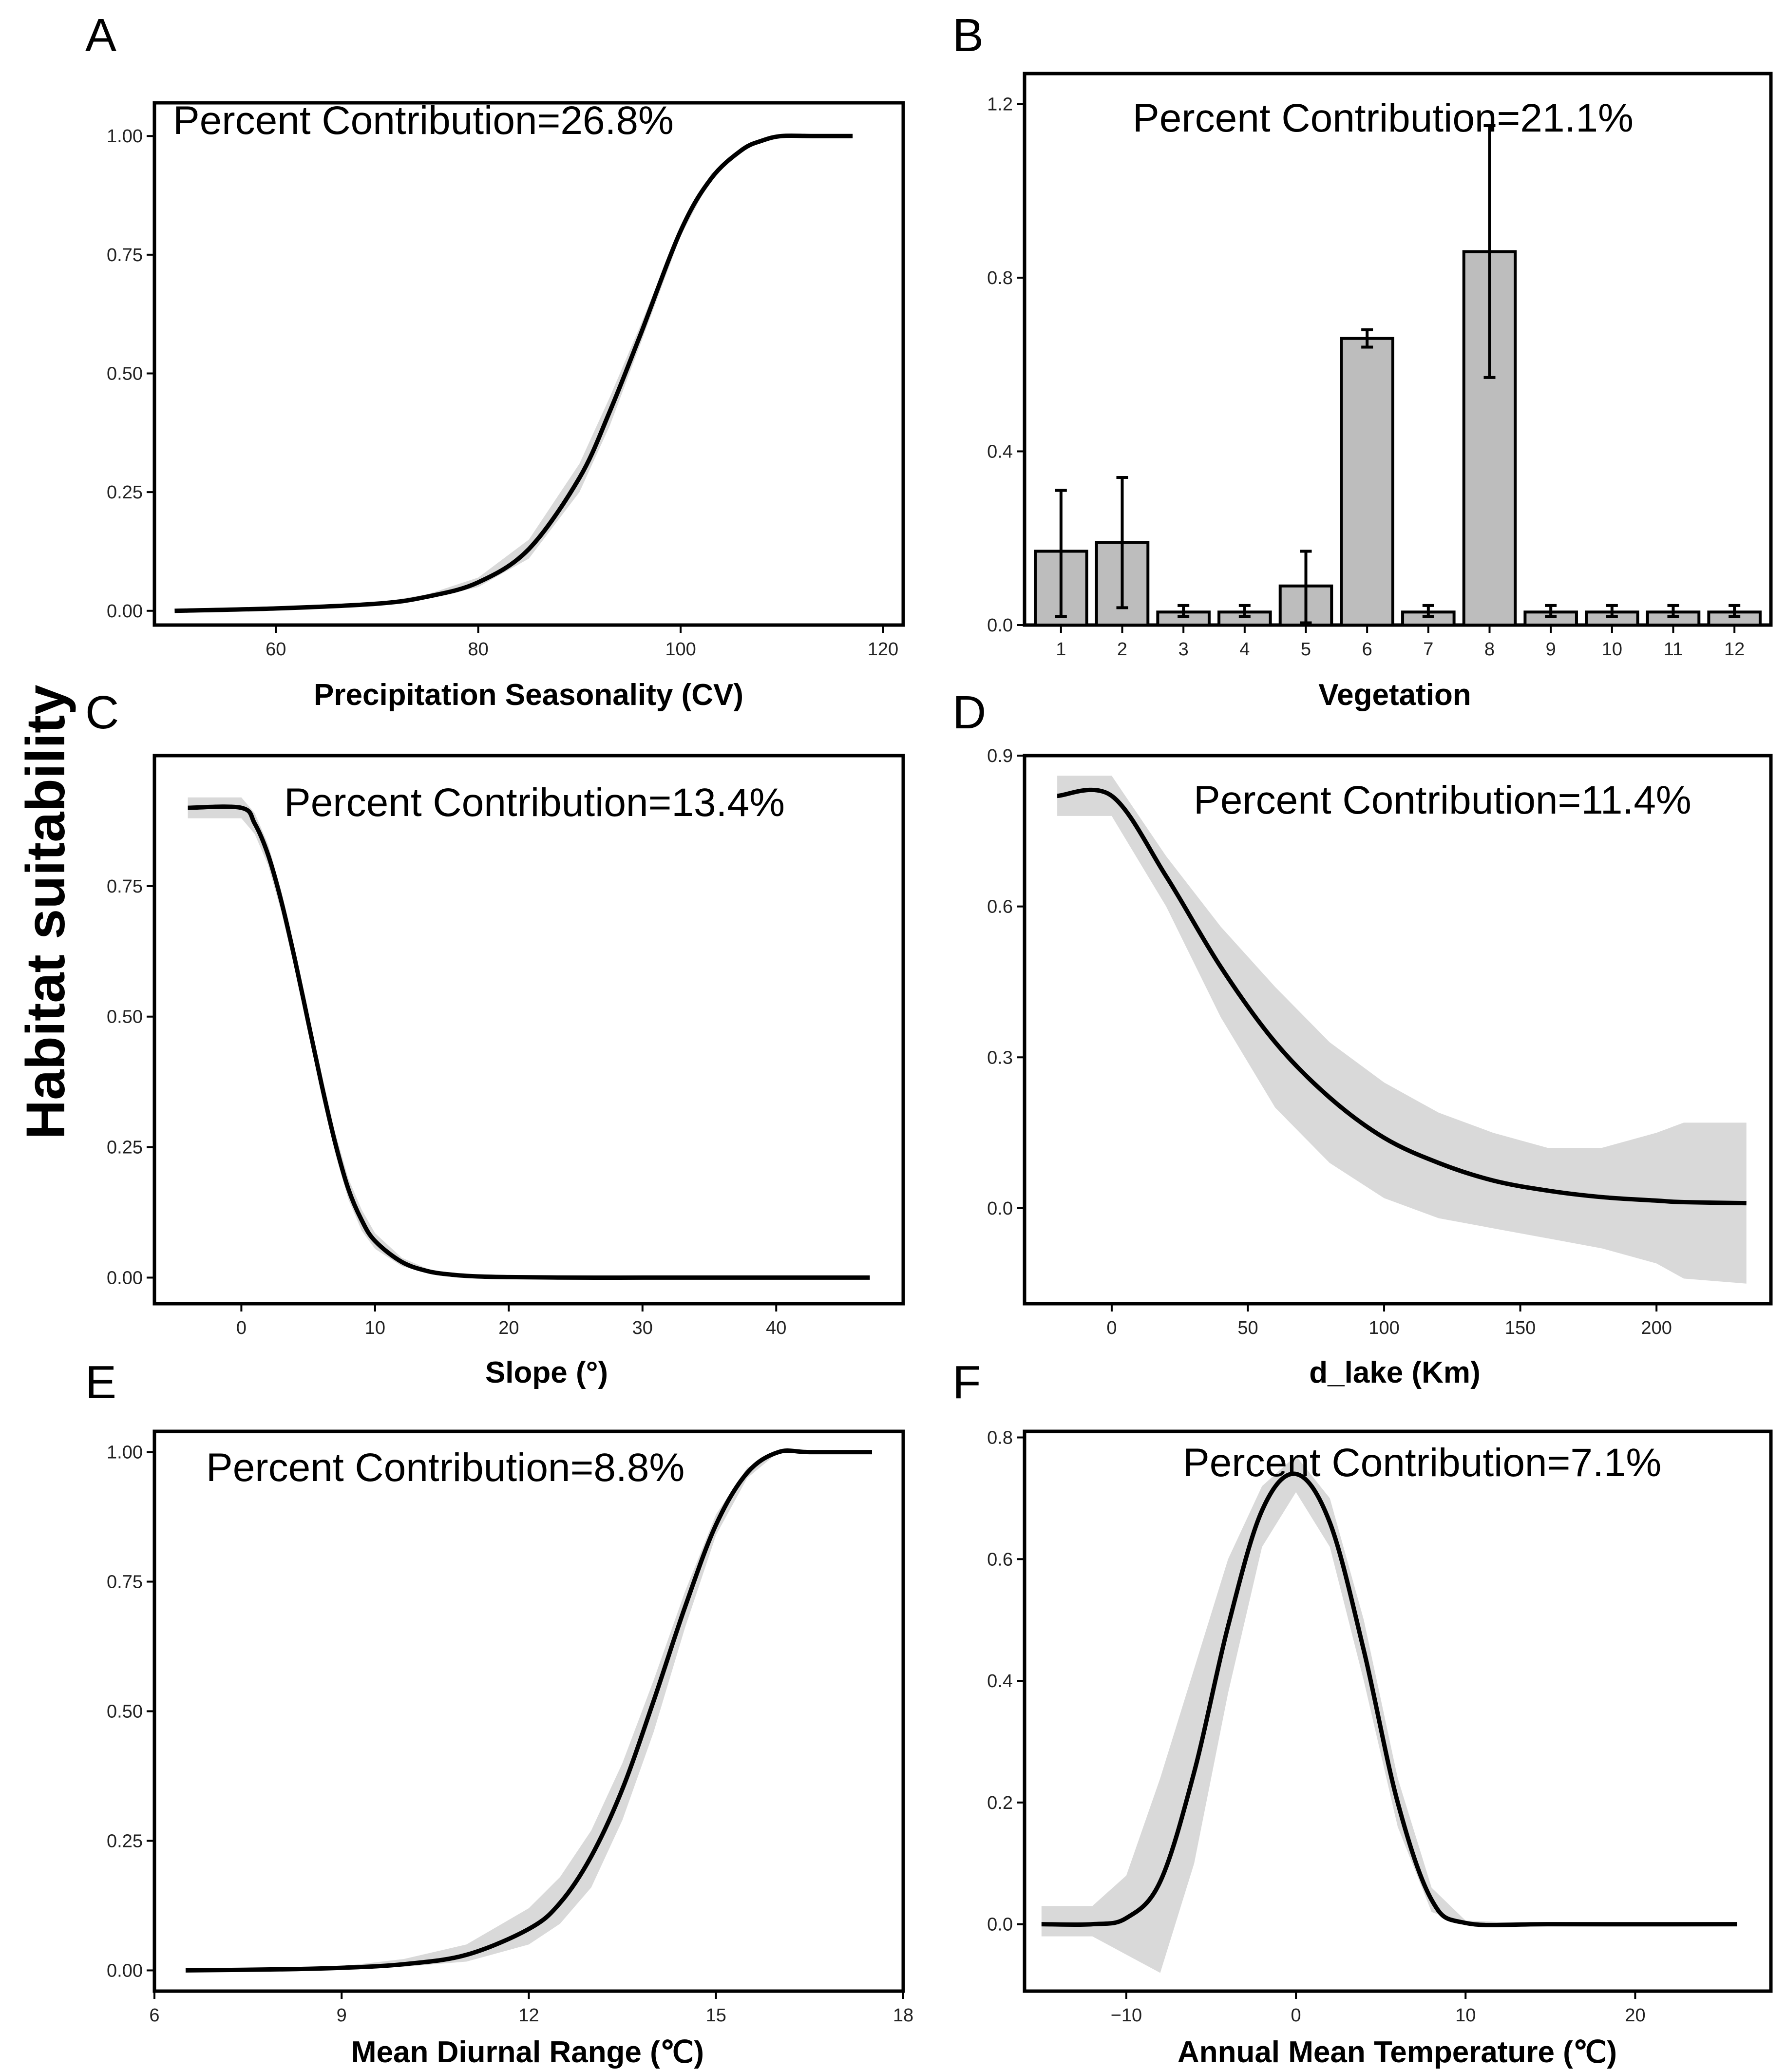 The image size is (1786, 2072). I want to click on x-tick-label: 18, so click(903, 2016).